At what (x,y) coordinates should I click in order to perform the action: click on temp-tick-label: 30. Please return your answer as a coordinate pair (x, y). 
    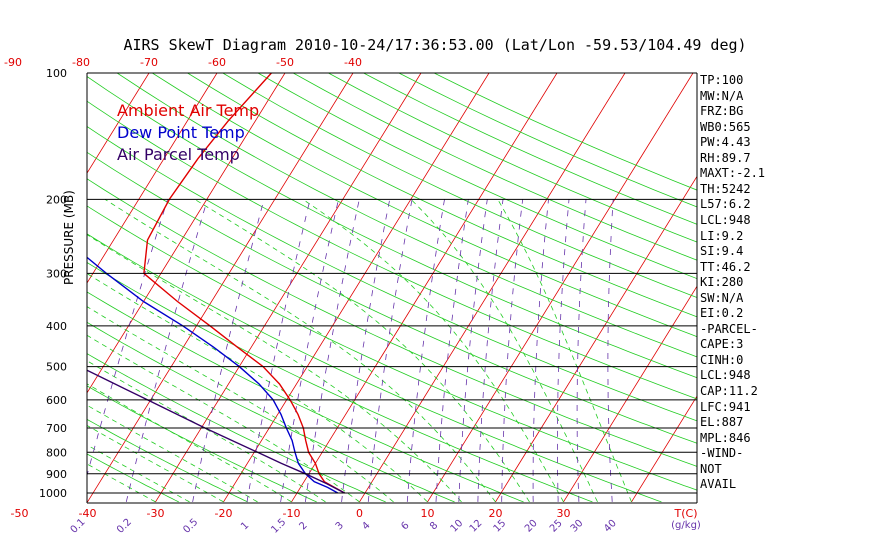
    Looking at the image, I should click on (563, 513).